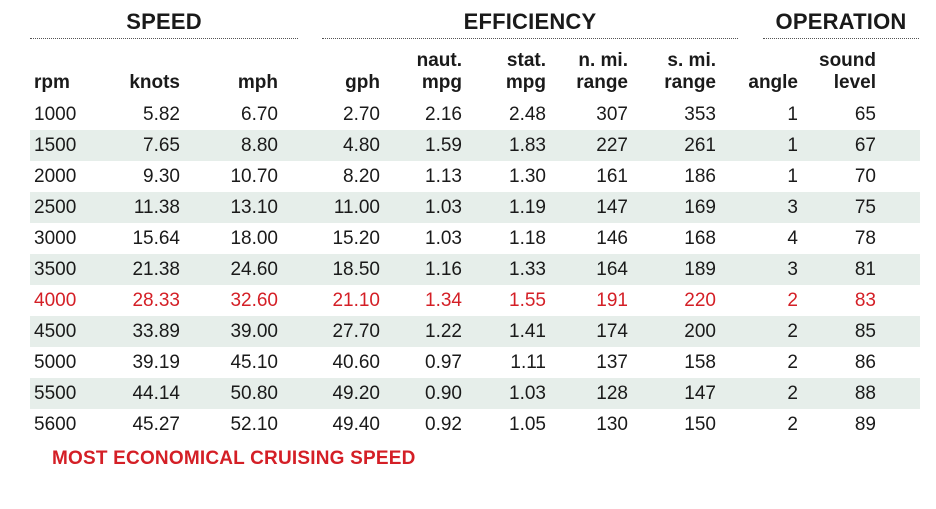  Describe the element at coordinates (612, 176) in the screenshot. I see `cell-n-mi-range: 161` at that location.